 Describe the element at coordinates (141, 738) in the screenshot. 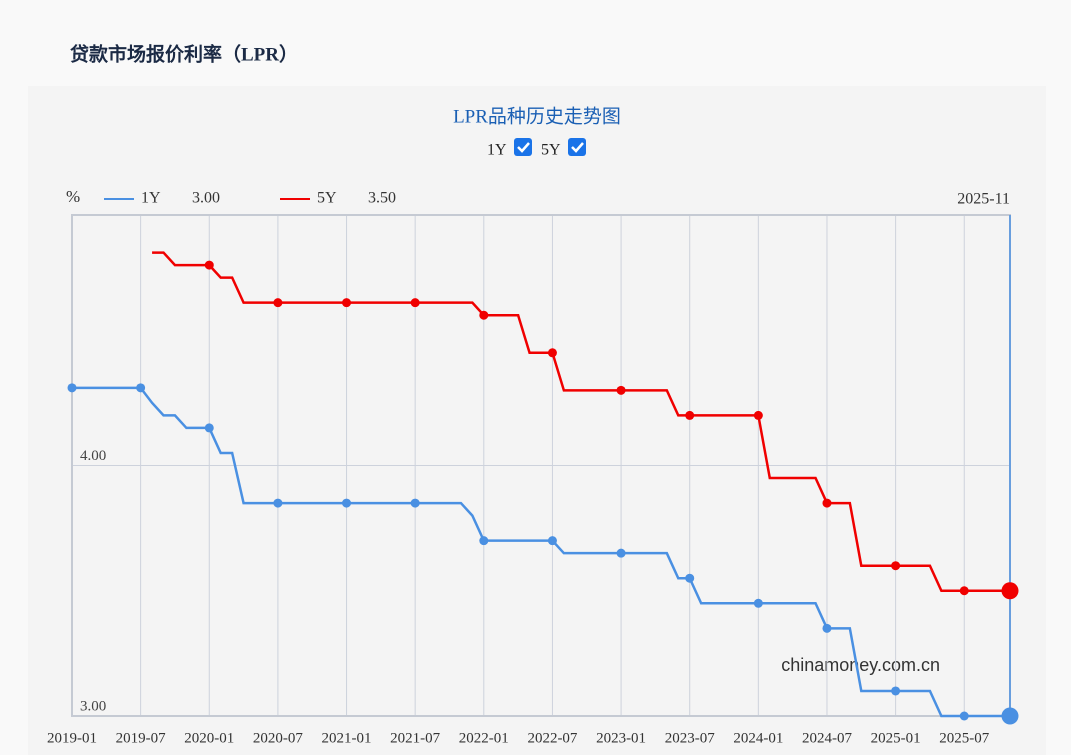

I see `x-tick-label: 2019-07` at that location.